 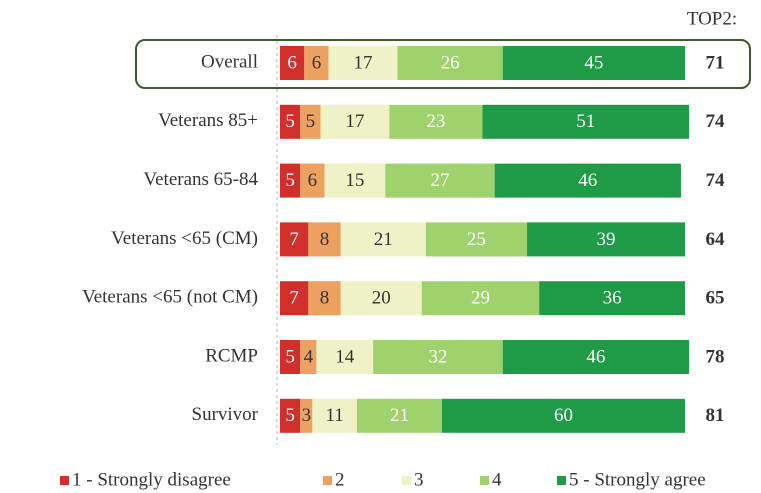 I want to click on value-label: 23, so click(x=435, y=121).